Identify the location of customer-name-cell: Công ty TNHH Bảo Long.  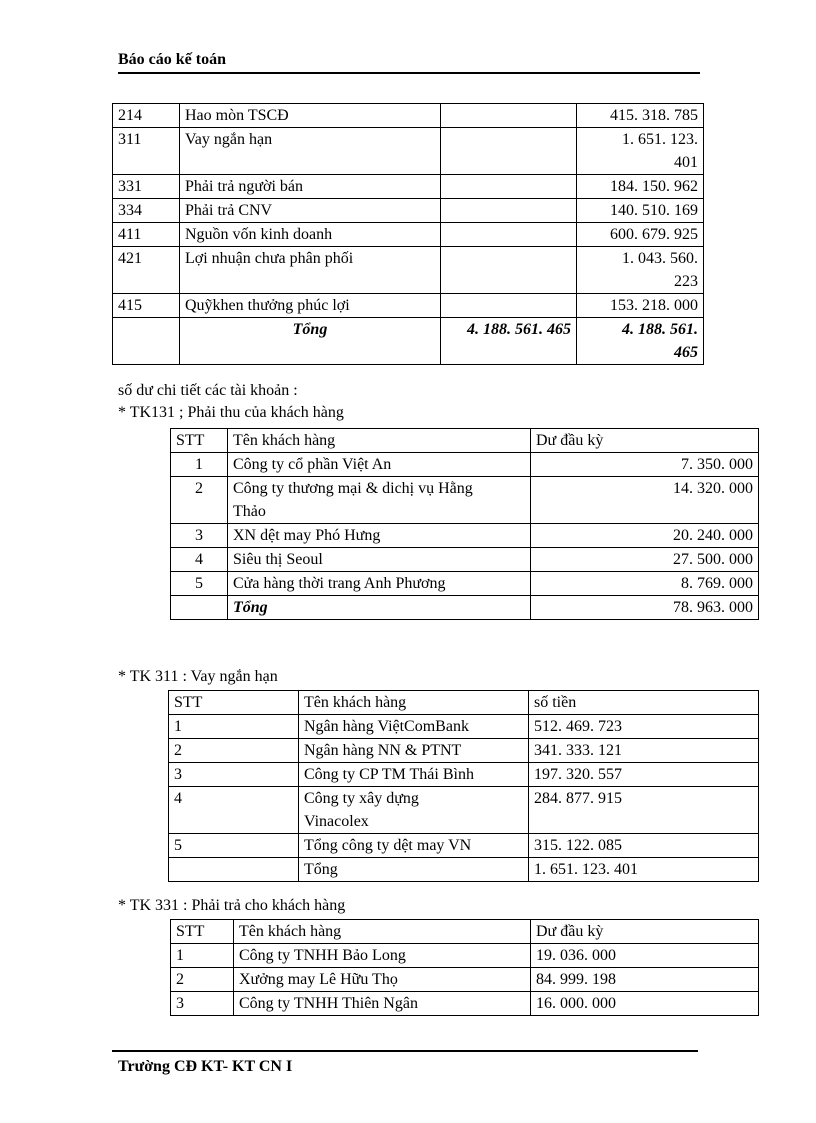
(382, 955).